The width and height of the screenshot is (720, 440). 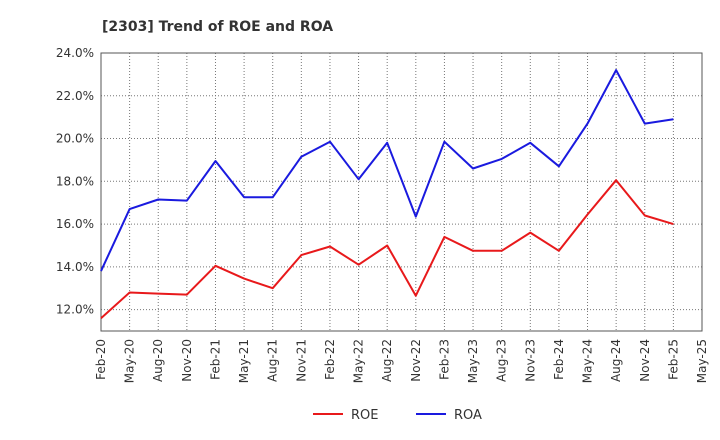 What do you see at coordinates (158, 360) in the screenshot?
I see `x-tick-label: Aug-20` at bounding box center [158, 360].